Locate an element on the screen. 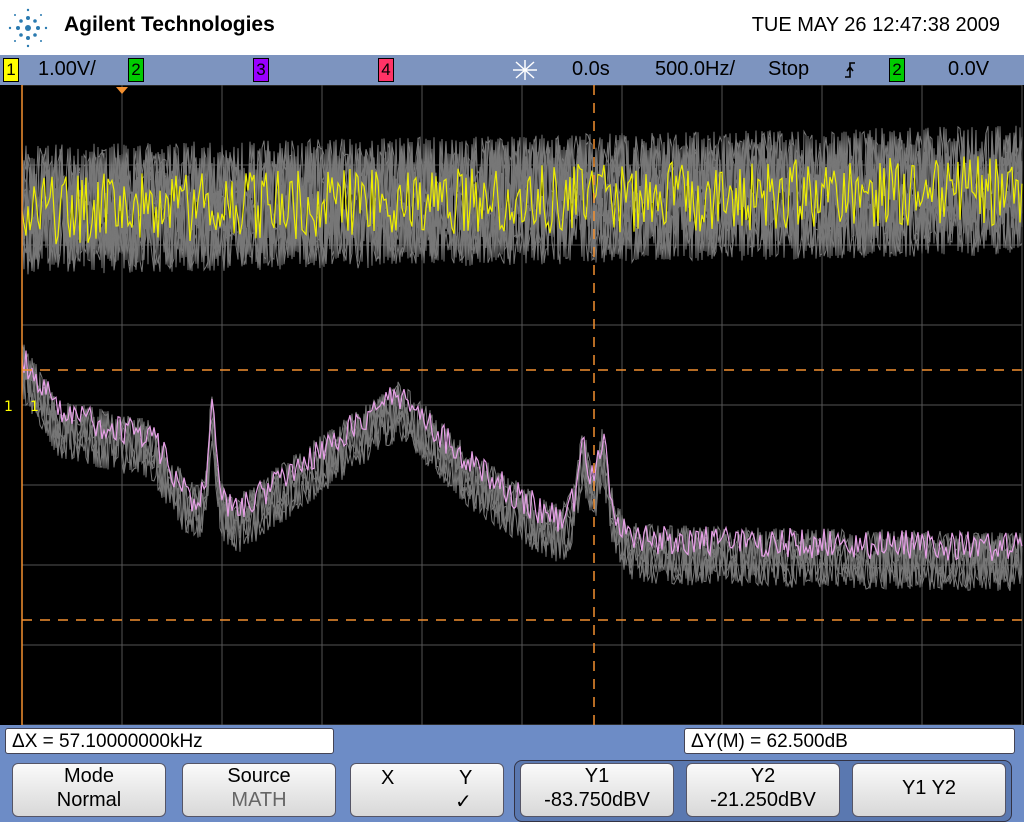 The image size is (1024, 822). trigger-slope is located at coordinates (850, 70).